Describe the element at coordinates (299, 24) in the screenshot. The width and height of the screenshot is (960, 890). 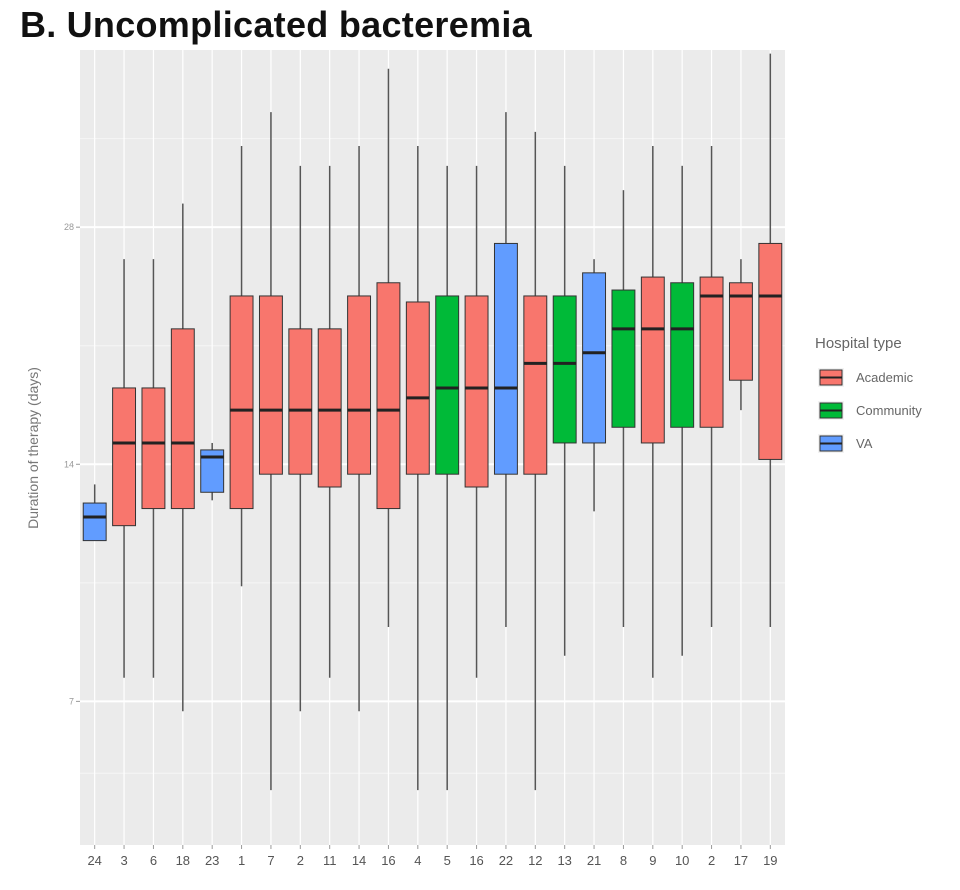
I see `chart-title-text: Uncomplicated bacteremia` at that location.